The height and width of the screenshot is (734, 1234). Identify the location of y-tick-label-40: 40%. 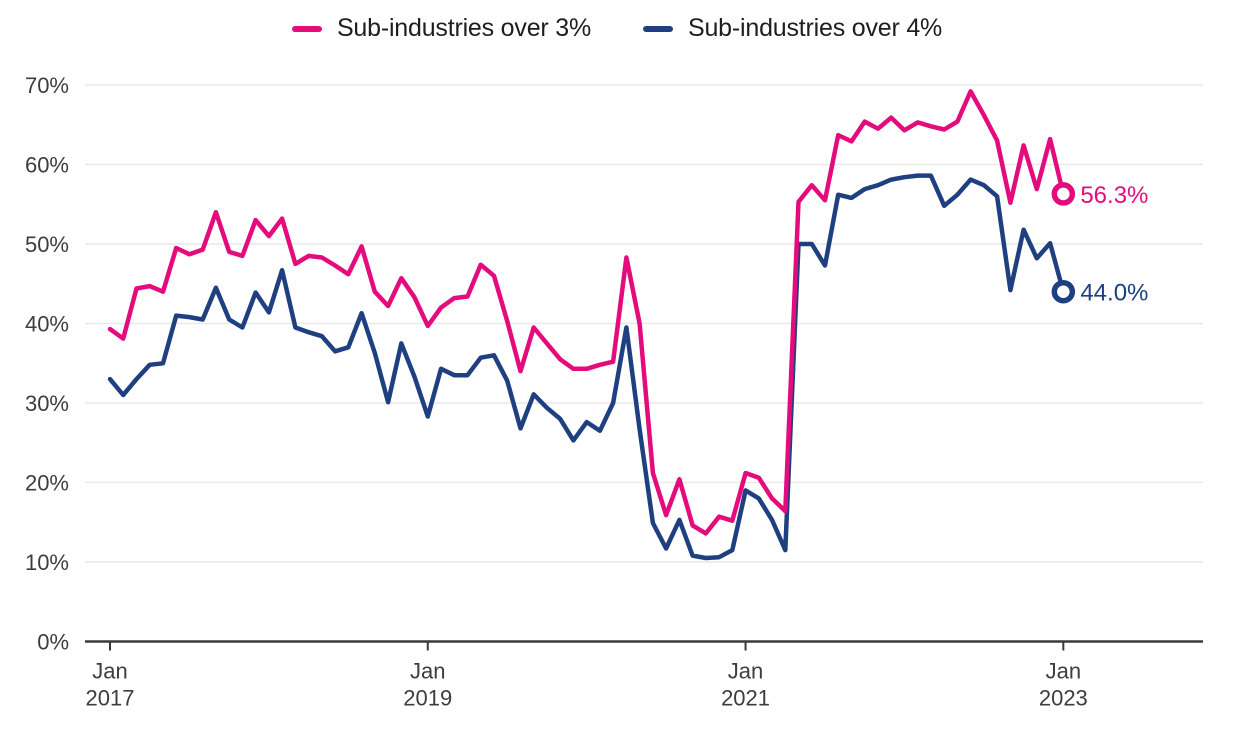
(47, 324).